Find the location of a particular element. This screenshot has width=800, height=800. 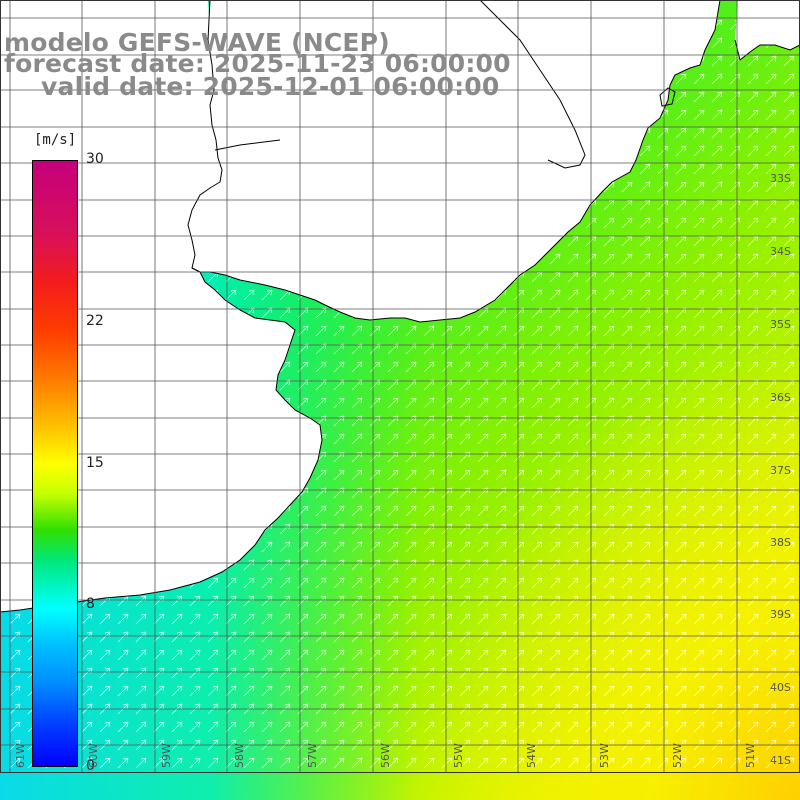

latitude-label: 34S is located at coordinates (780, 251).